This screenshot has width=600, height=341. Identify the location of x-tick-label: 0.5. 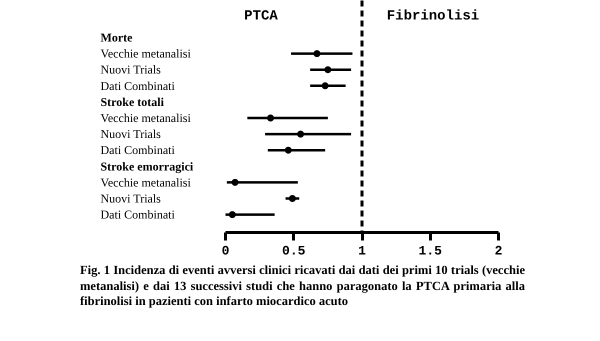
(294, 251).